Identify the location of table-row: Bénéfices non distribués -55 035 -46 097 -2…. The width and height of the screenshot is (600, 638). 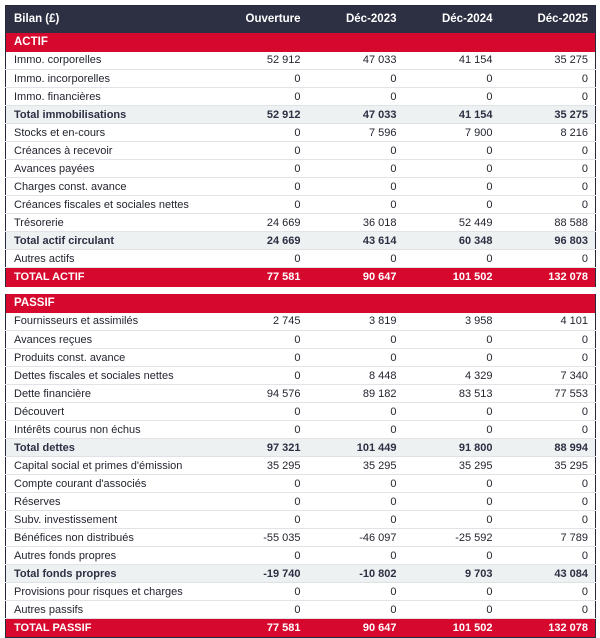
(300, 537).